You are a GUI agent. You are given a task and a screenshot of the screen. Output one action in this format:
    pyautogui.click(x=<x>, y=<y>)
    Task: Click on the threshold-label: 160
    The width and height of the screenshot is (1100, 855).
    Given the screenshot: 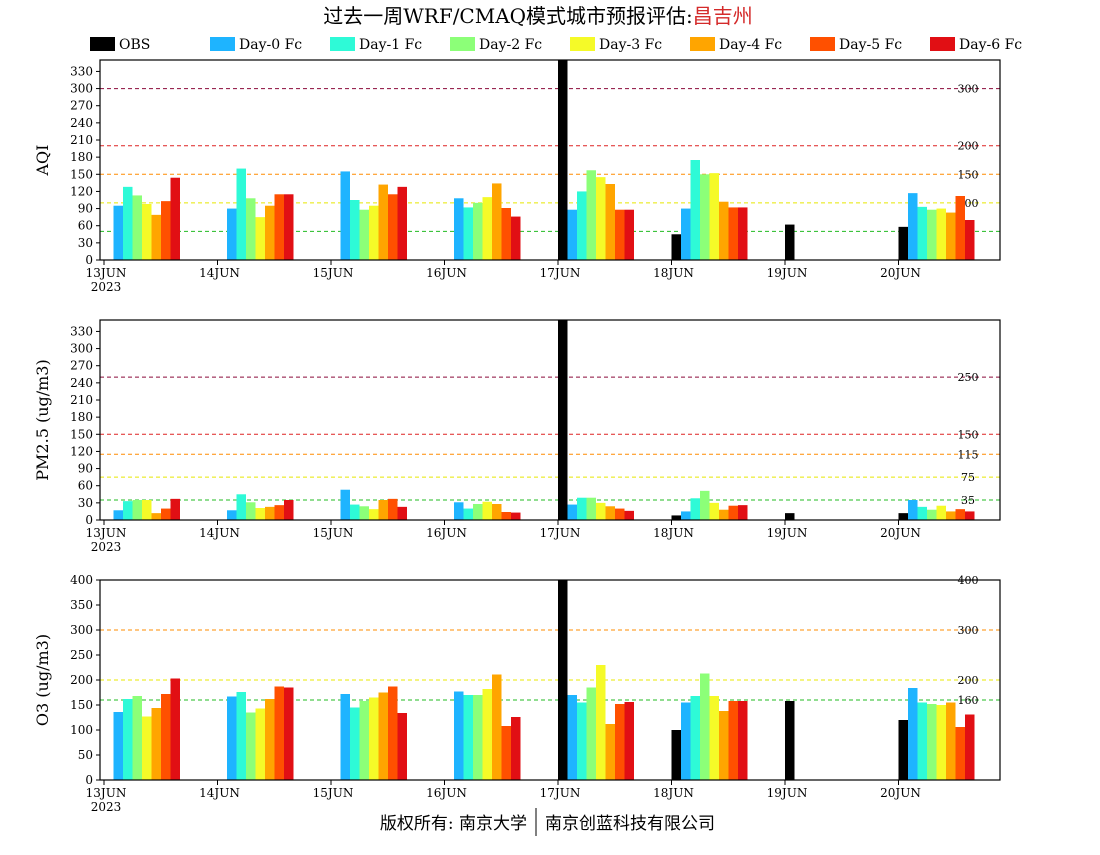 What is the action you would take?
    pyautogui.click(x=968, y=700)
    